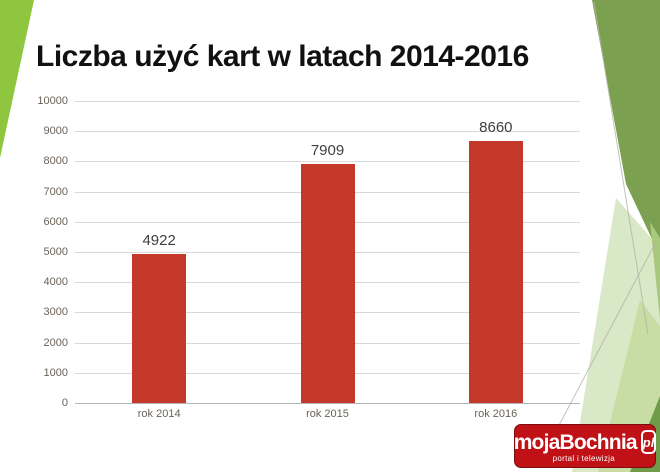 Image resolution: width=660 pixels, height=472 pixels. What do you see at coordinates (17, 79) in the screenshot?
I see `green-wedge-top-left` at bounding box center [17, 79].